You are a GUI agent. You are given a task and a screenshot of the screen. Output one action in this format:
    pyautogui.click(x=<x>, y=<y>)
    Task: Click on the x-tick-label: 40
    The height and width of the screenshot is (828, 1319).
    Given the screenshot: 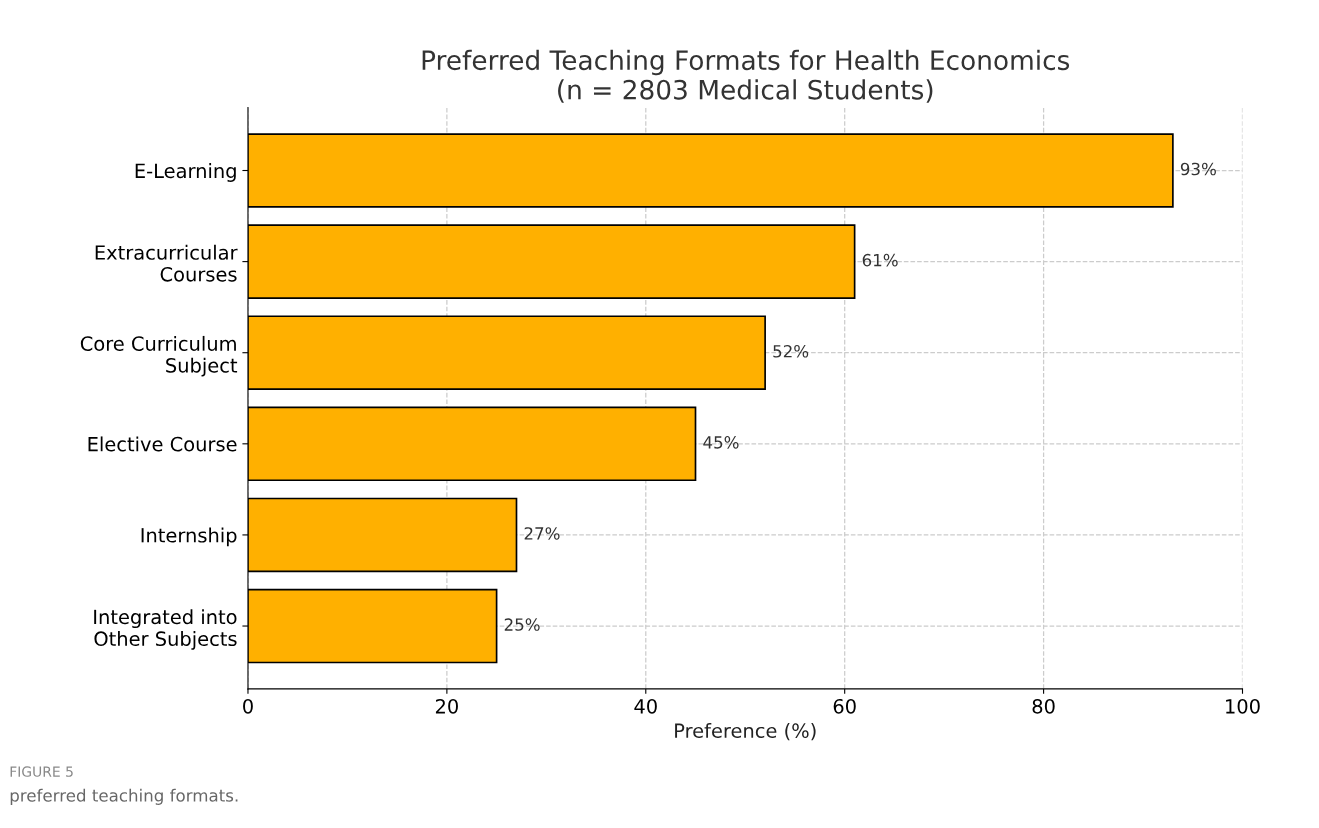 What is the action you would take?
    pyautogui.click(x=645, y=706)
    